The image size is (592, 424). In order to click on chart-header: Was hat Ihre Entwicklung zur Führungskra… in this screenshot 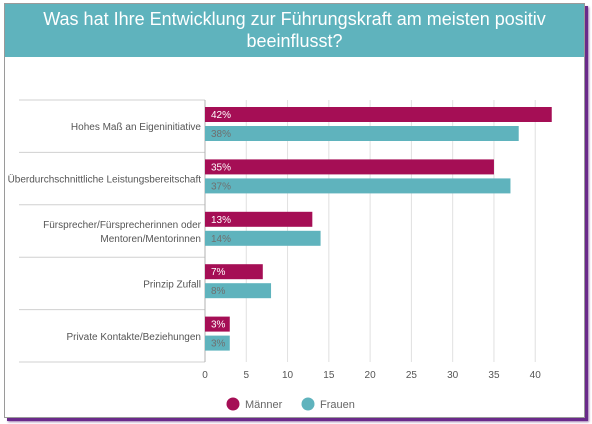, I will do `click(294, 30)`.